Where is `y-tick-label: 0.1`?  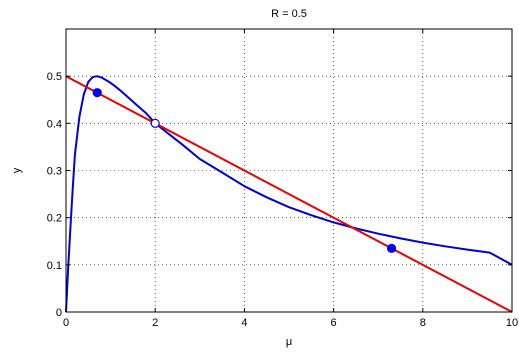
y-tick-label: 0.1 is located at coordinates (54, 266).